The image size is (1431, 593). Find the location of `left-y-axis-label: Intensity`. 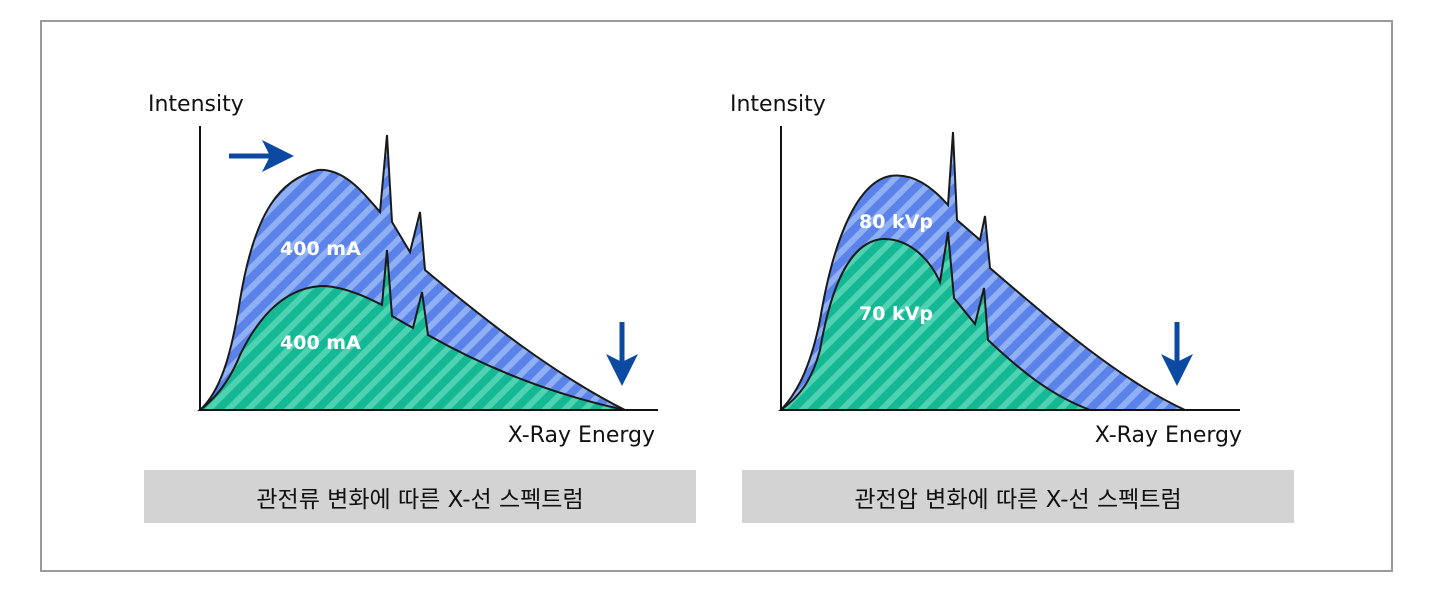

left-y-axis-label: Intensity is located at coordinates (196, 104).